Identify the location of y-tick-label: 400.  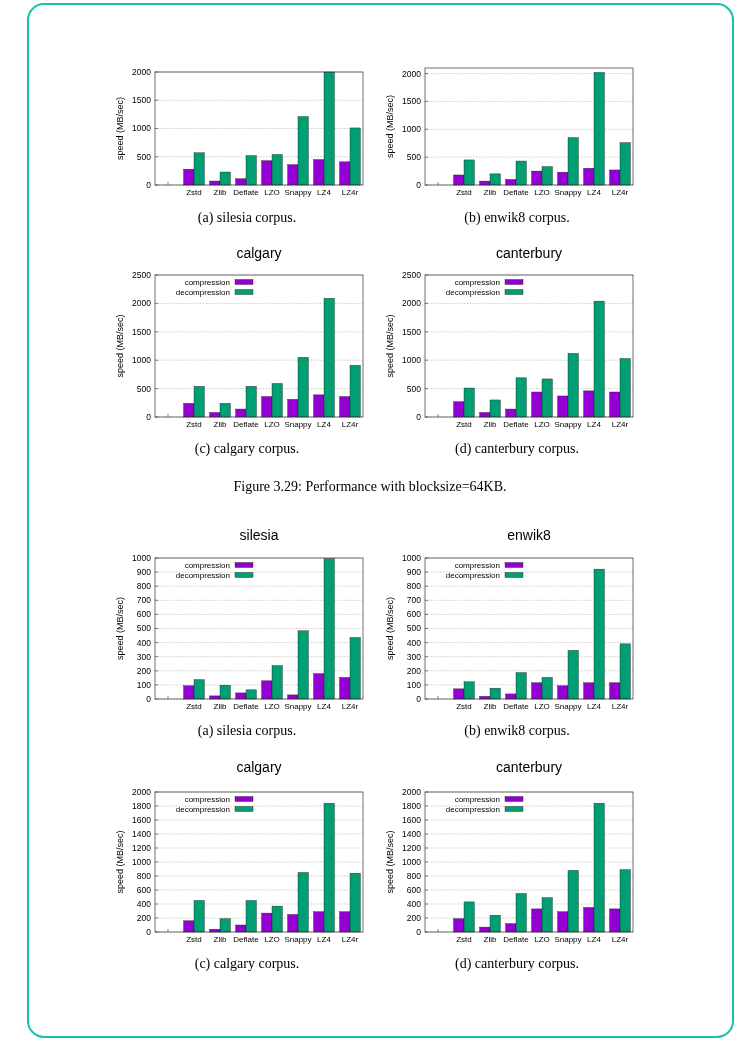
(144, 642).